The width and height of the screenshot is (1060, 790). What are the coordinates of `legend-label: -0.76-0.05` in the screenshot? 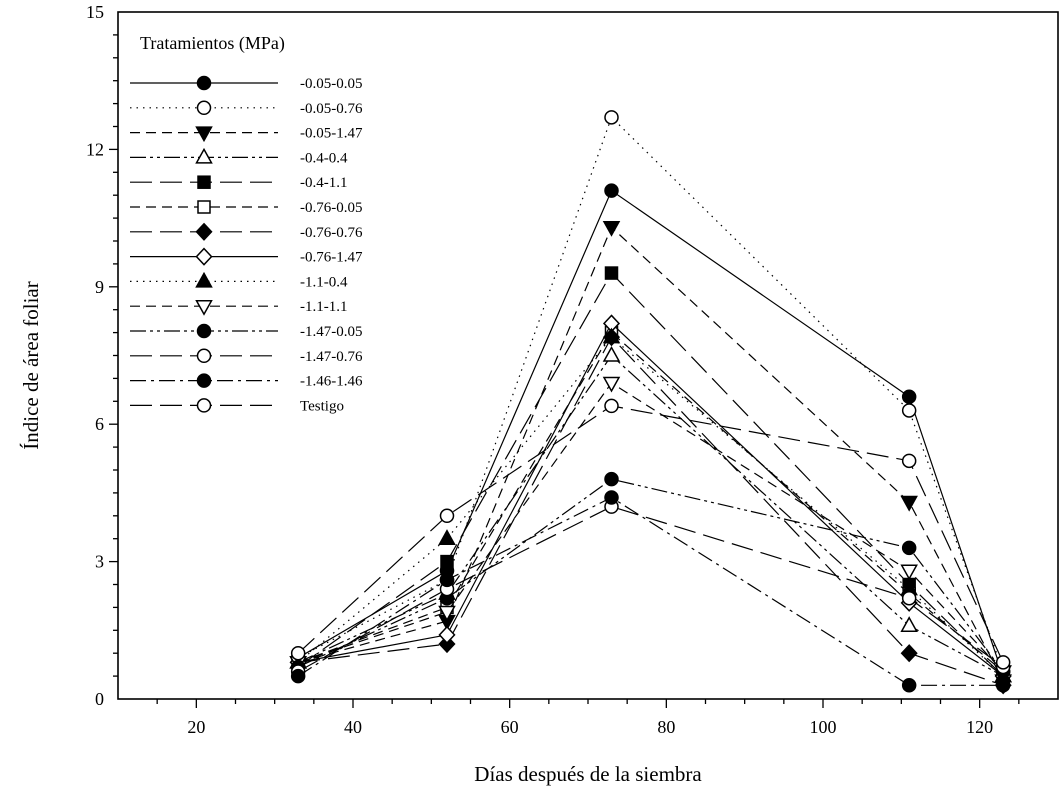 It's located at (331, 208).